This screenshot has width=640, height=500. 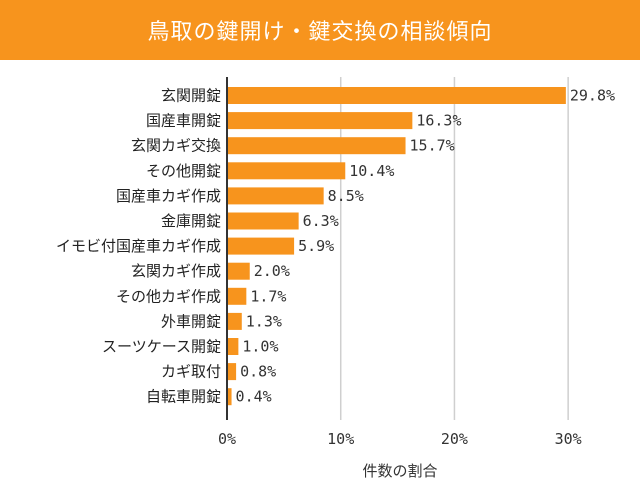 I want to click on category-label: 国産車開錠, so click(x=183, y=121).